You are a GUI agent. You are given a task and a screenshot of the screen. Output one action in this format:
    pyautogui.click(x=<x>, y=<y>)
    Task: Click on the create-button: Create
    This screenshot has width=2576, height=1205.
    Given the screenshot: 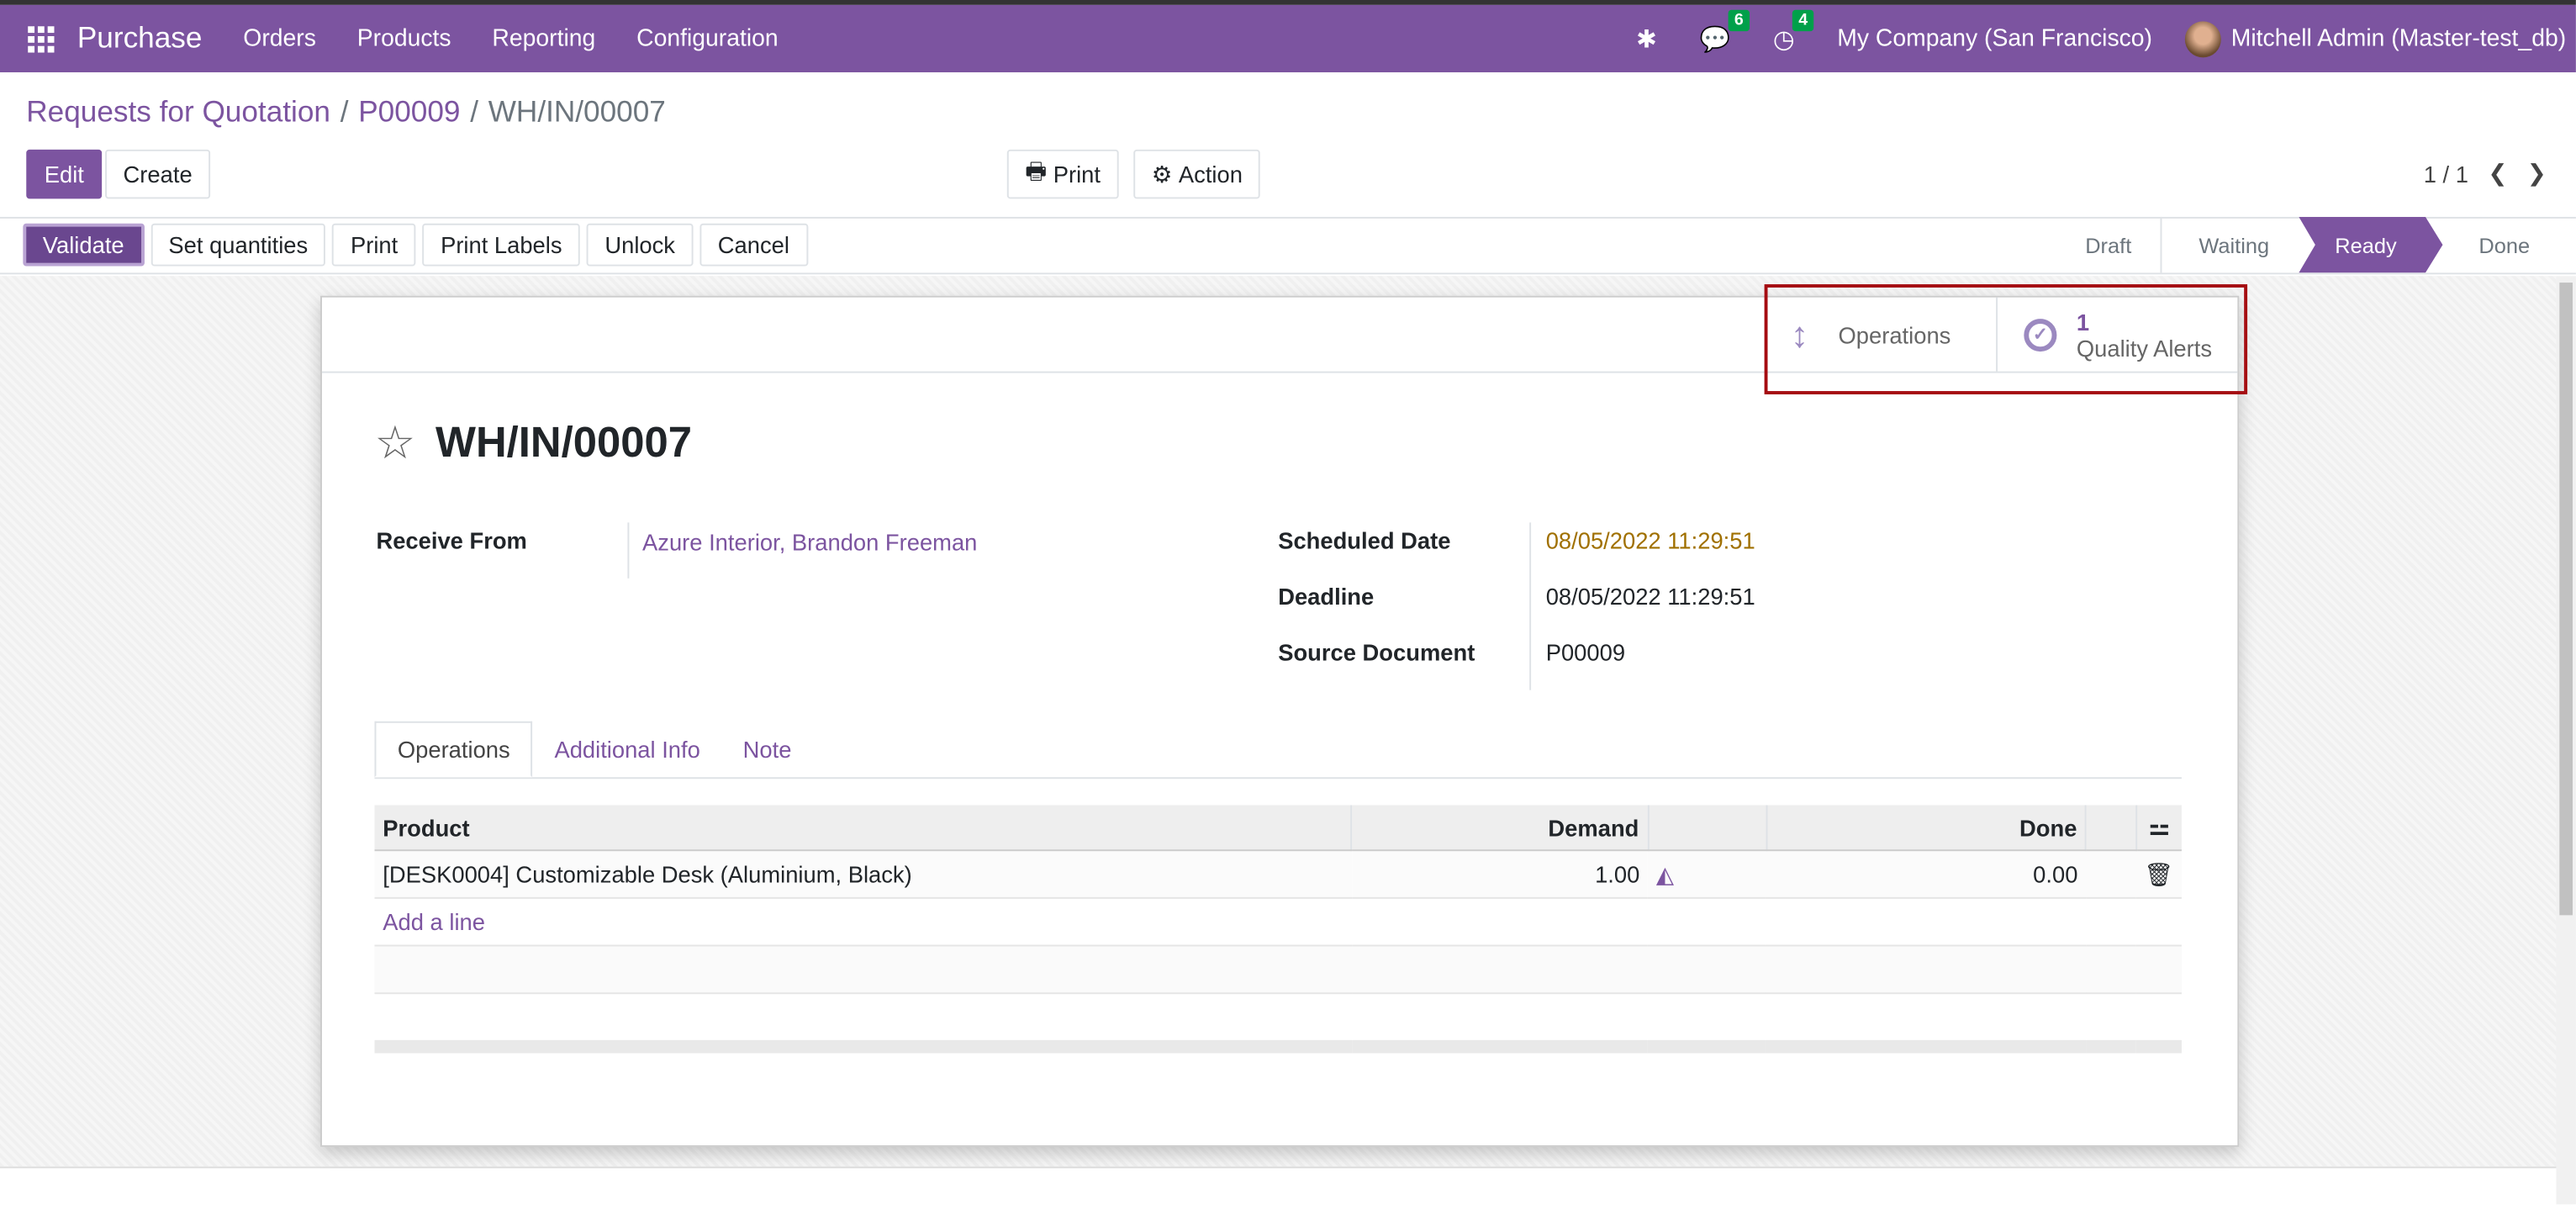 What is the action you would take?
    pyautogui.click(x=158, y=174)
    